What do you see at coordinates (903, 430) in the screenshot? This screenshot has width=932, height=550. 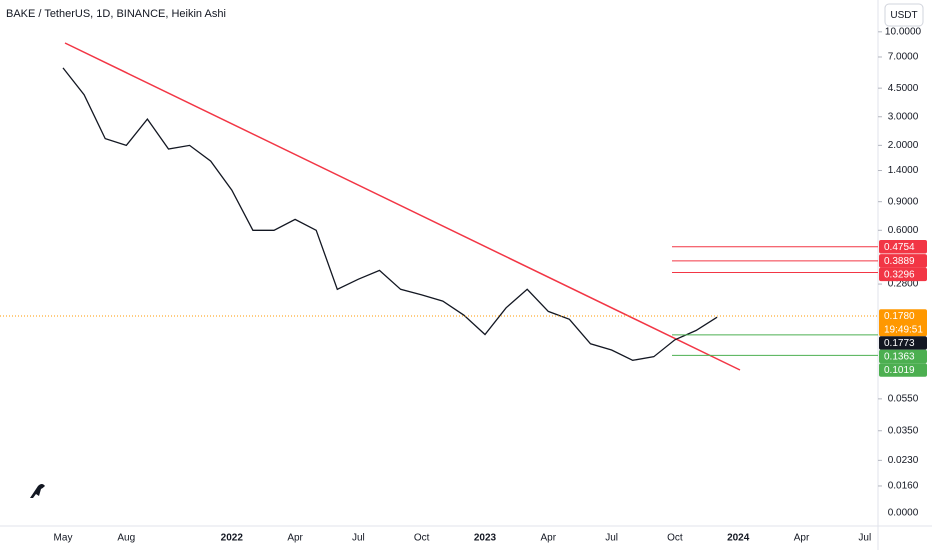 I see `y-tick-label: 0.0350` at bounding box center [903, 430].